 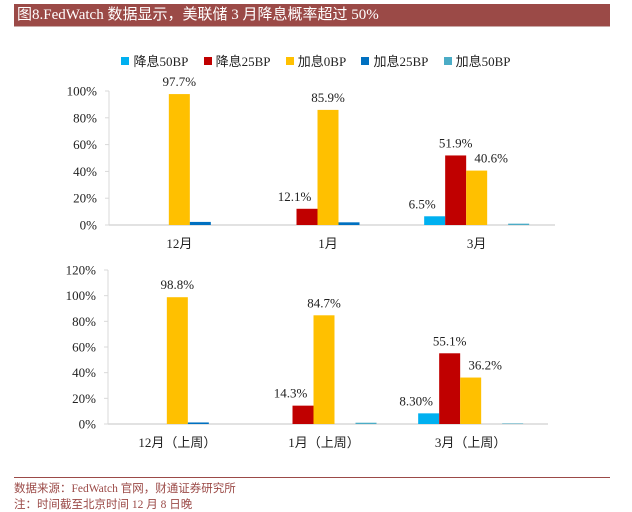 I want to click on footer-divider, so click(x=312, y=477).